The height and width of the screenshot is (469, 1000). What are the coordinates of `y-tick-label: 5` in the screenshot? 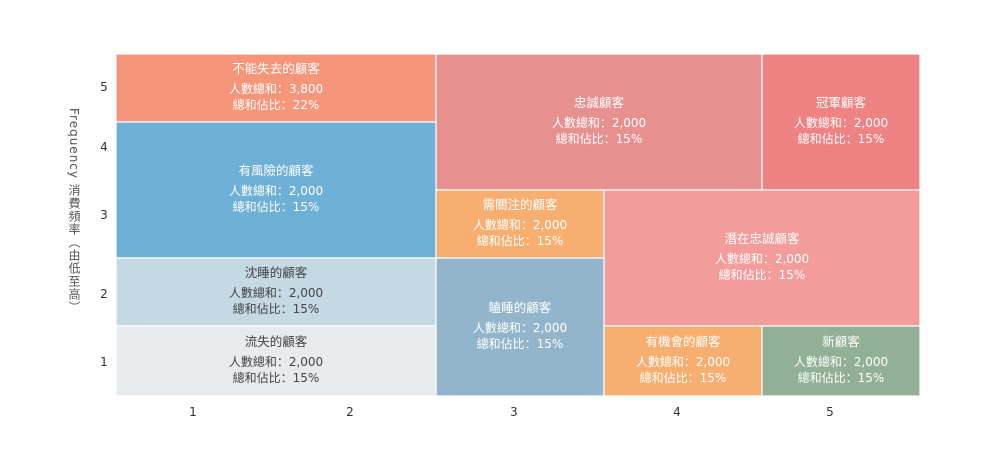 It's located at (104, 87).